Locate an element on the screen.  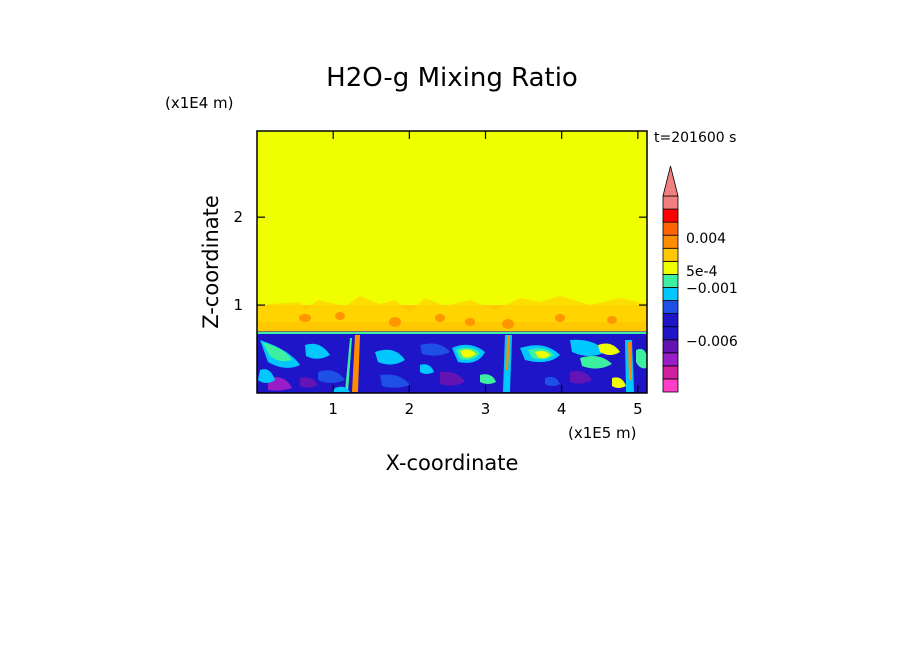
x-tick-label: 1 is located at coordinates (333, 409).